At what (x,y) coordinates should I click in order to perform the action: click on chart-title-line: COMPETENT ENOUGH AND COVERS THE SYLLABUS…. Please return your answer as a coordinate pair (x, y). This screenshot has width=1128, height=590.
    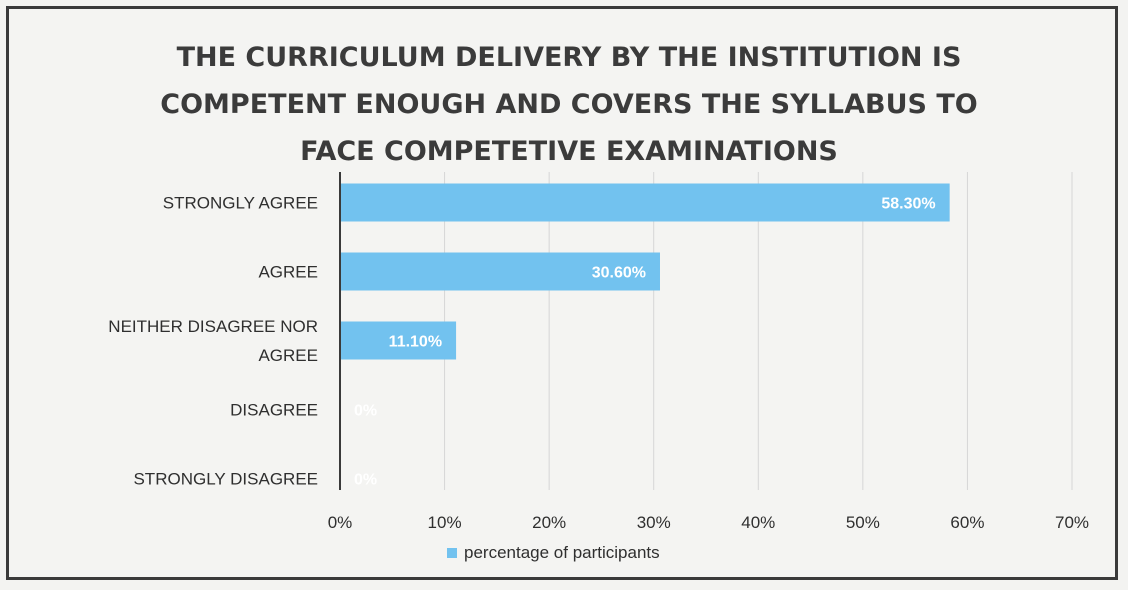
    Looking at the image, I should click on (568, 104).